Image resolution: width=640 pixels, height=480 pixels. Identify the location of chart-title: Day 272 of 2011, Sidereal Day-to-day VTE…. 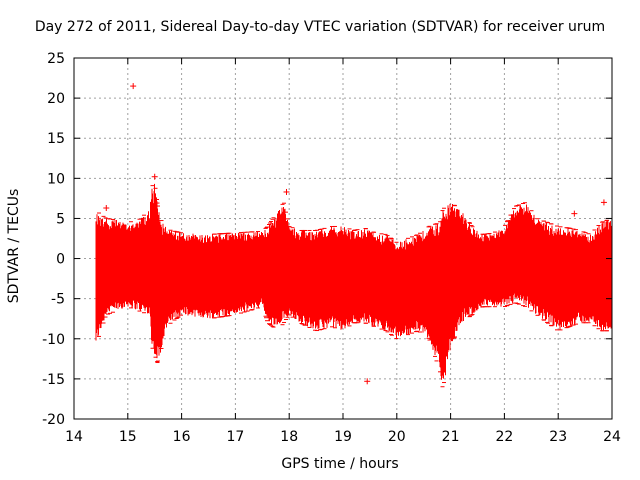
(320, 27).